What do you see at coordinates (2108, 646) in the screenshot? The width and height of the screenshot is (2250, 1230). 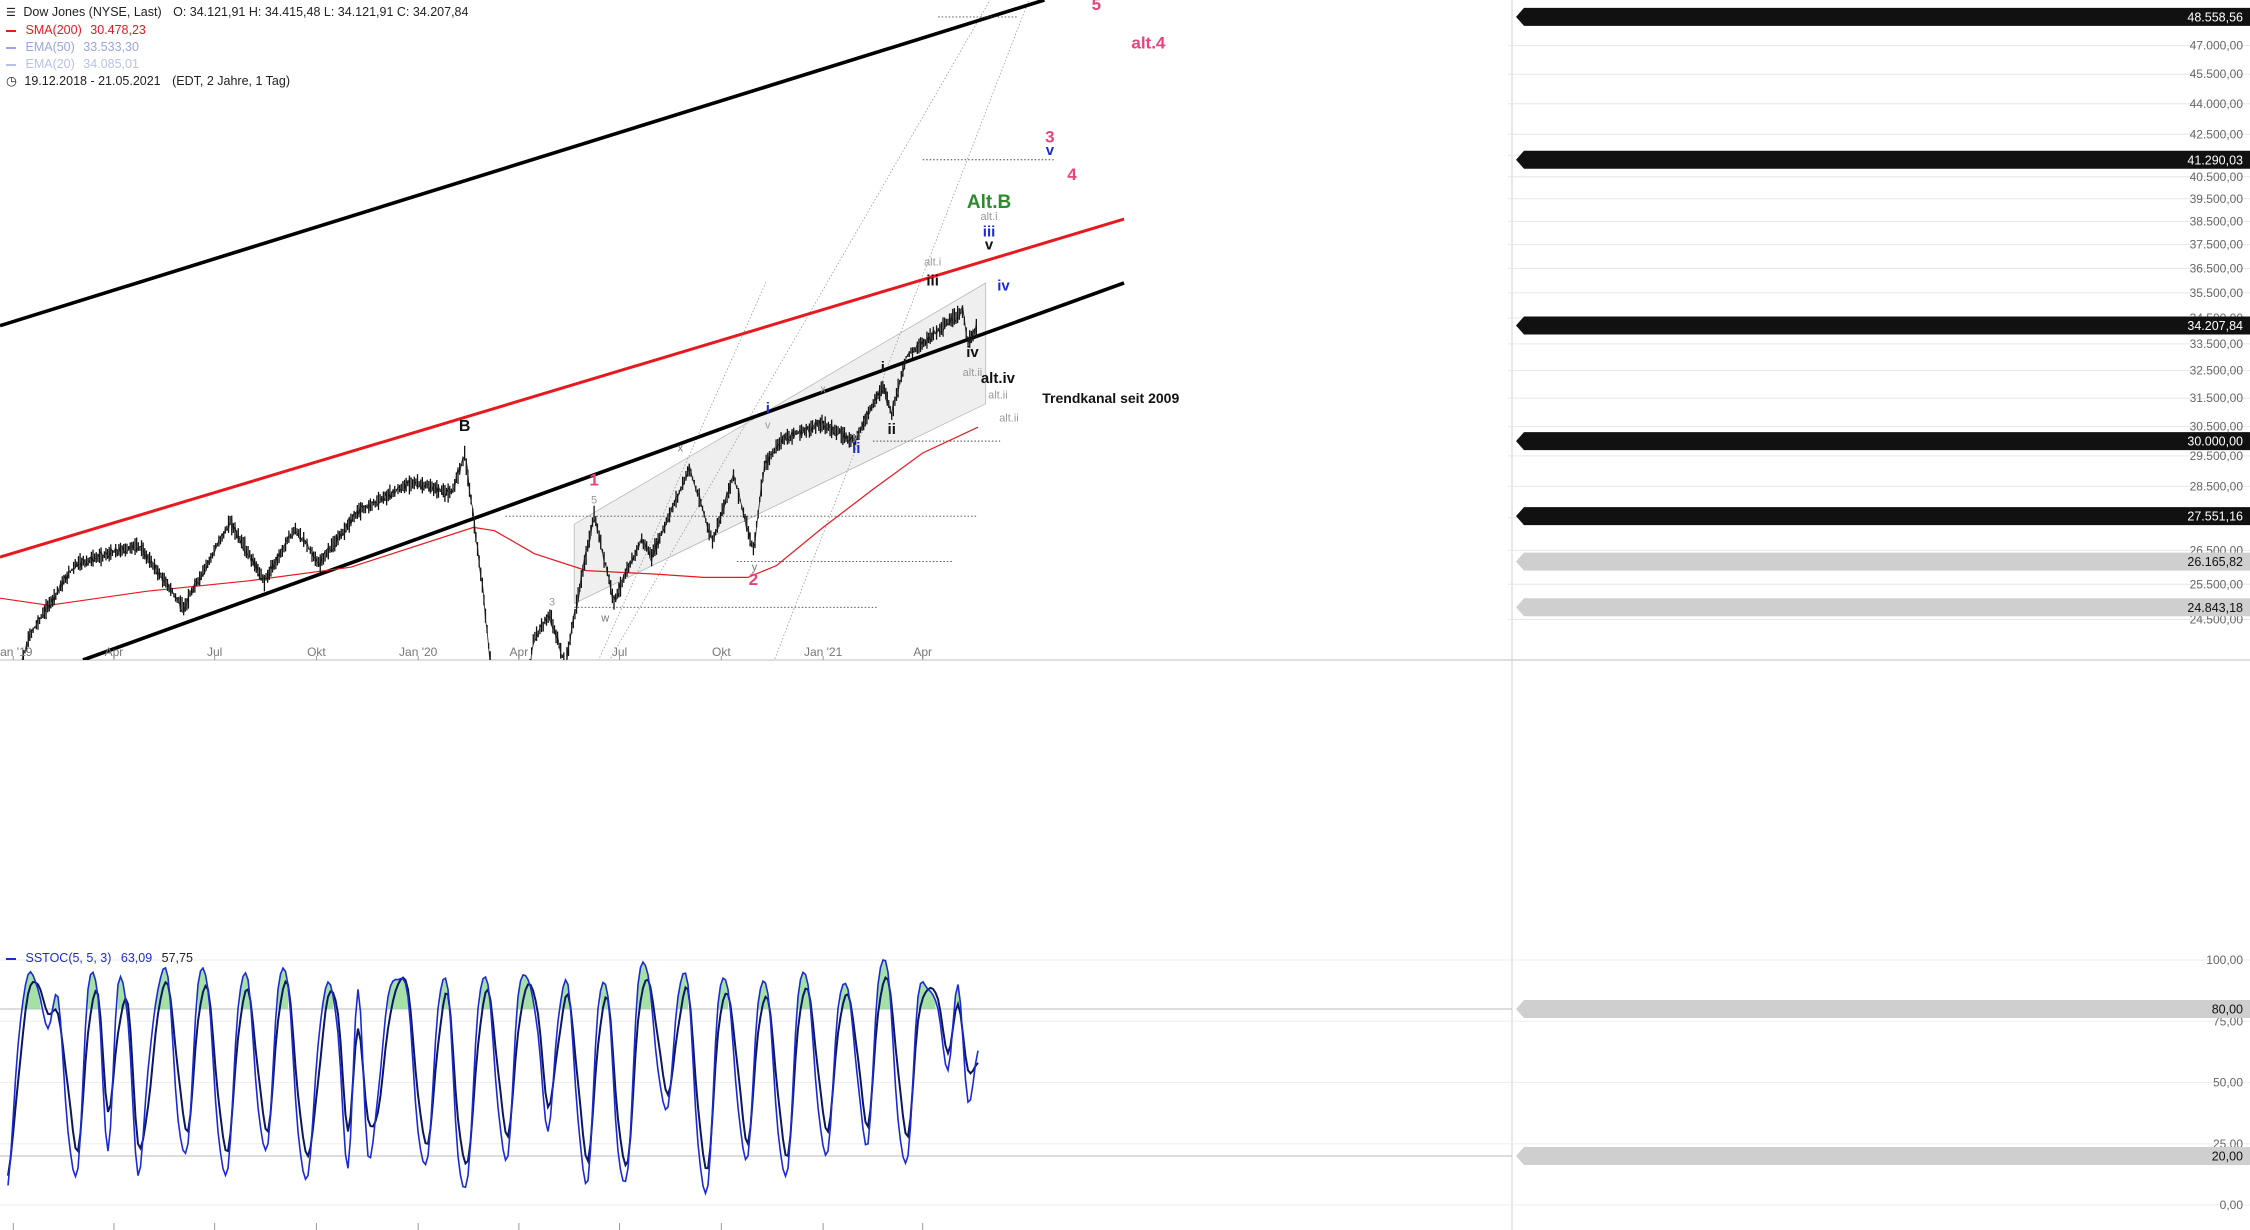 I see `fib-label: 23.565,83 (127.20%)` at bounding box center [2108, 646].